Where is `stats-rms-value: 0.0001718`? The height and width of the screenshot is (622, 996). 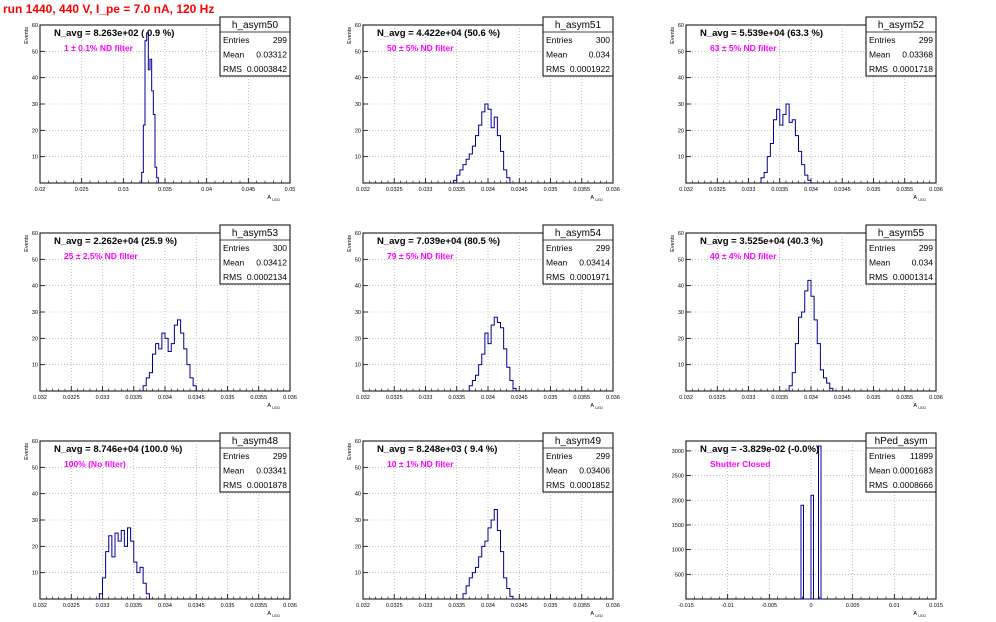
stats-rms-value: 0.0001718 is located at coordinates (913, 69).